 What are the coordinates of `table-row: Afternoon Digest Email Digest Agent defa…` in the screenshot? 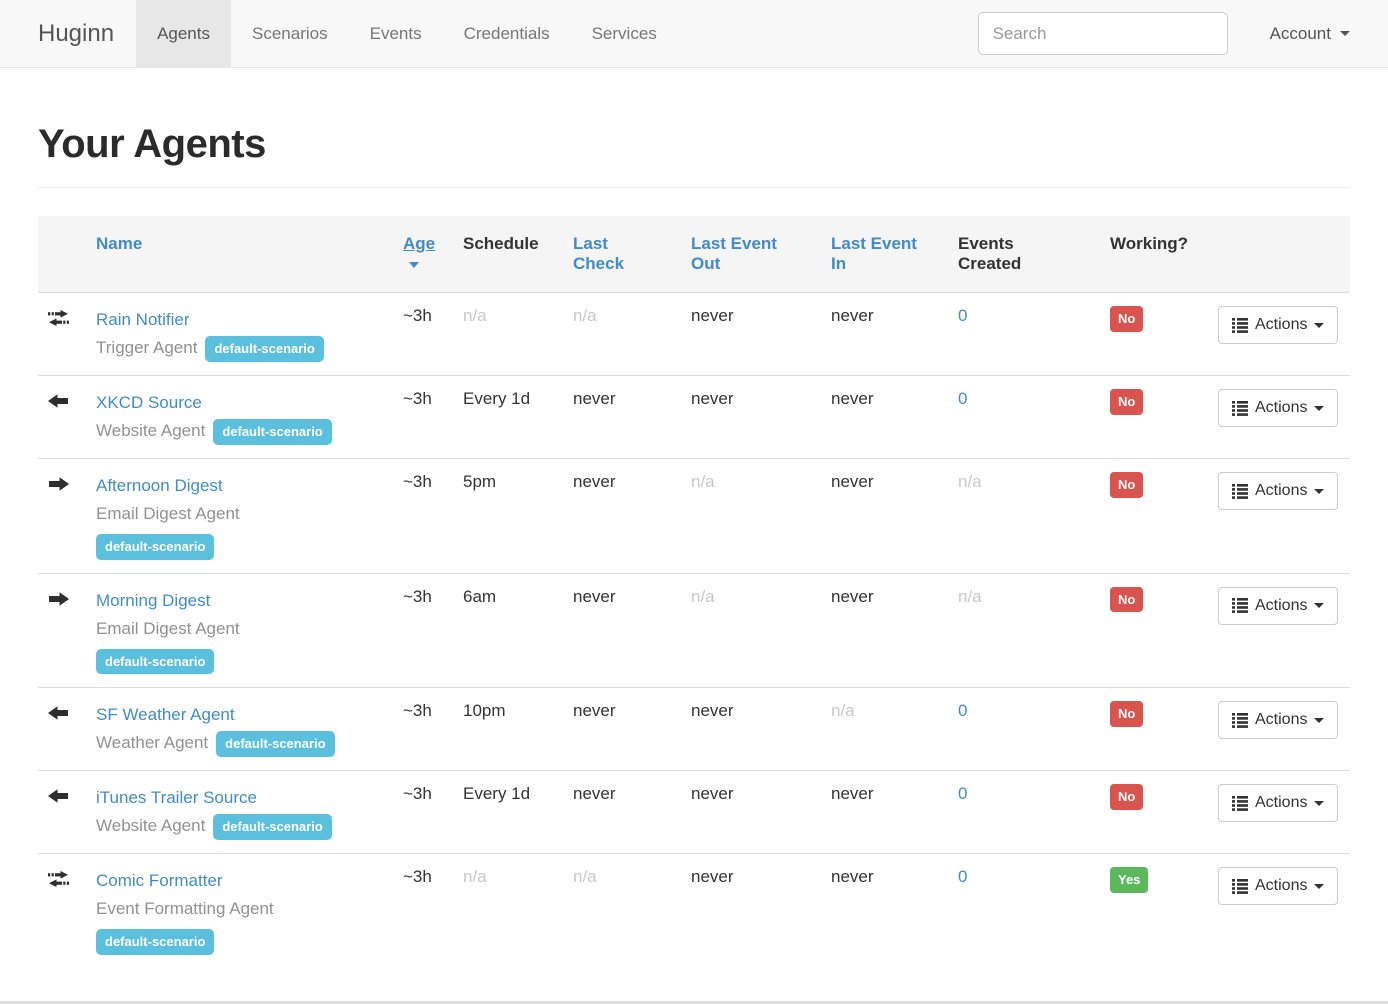 It's located at (694, 516).